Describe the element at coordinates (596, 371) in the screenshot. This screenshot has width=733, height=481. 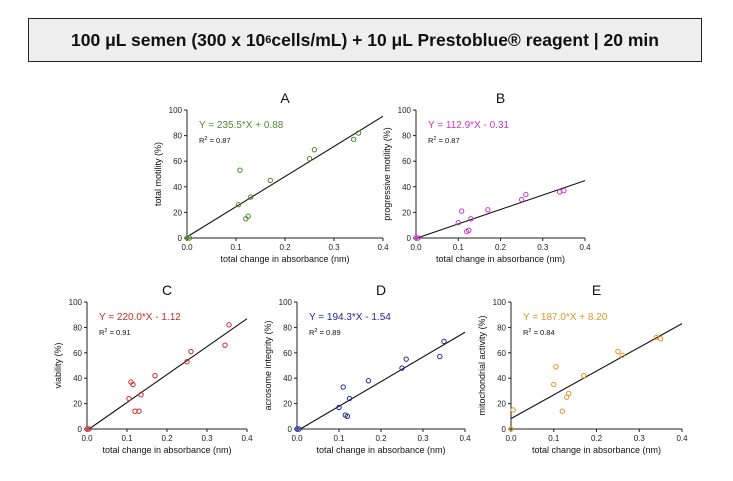
I see `regression-line-e` at that location.